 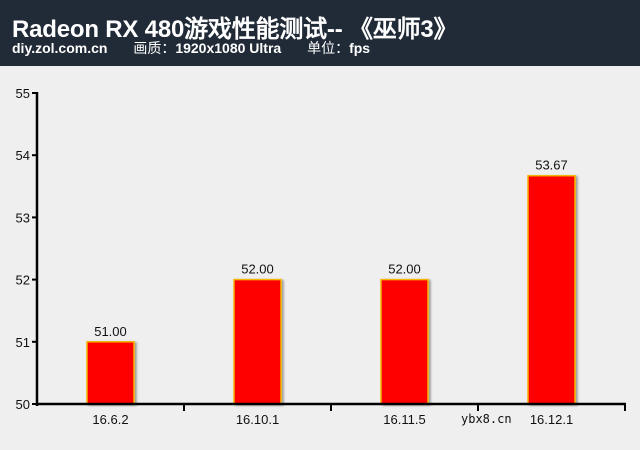 What do you see at coordinates (551, 165) in the screenshot?
I see `bar-value-label: 53.67` at bounding box center [551, 165].